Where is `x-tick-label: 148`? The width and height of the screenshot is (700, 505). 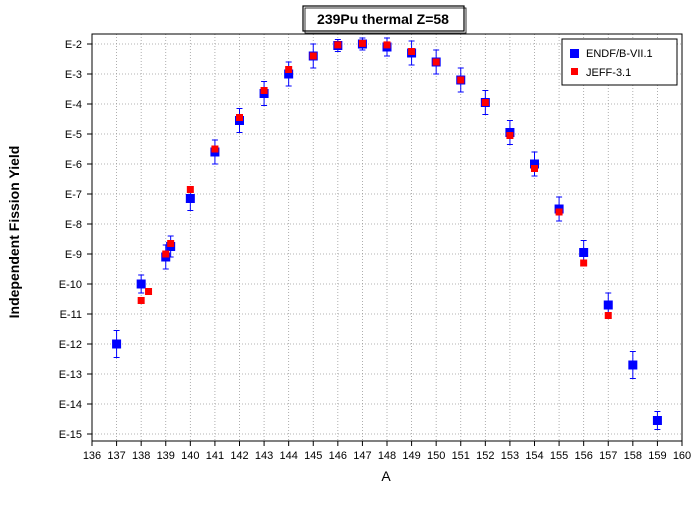 x-tick-label: 148 is located at coordinates (387, 456).